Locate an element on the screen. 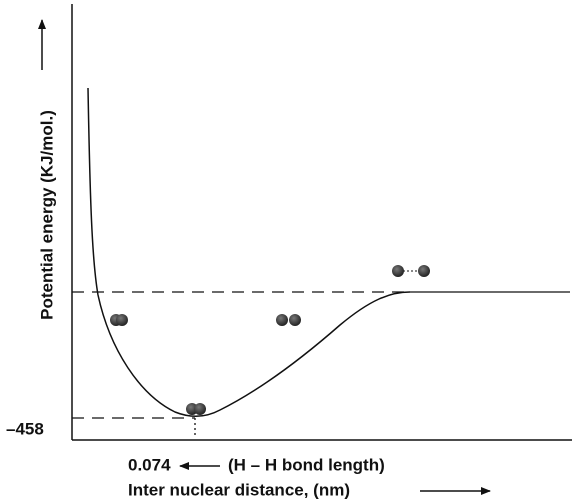 The image size is (574, 502). atoms-apart is located at coordinates (411, 271).